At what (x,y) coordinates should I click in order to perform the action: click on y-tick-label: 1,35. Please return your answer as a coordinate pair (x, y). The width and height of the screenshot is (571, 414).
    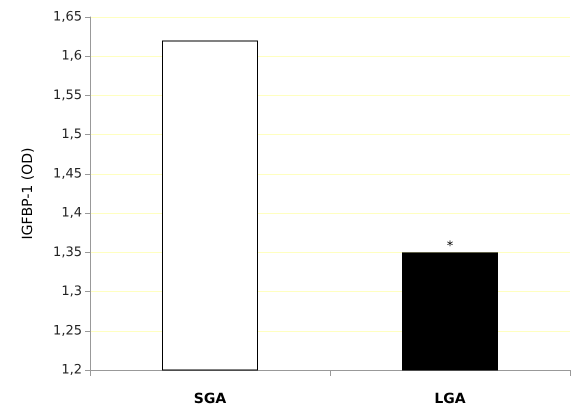
    Looking at the image, I should click on (67, 252).